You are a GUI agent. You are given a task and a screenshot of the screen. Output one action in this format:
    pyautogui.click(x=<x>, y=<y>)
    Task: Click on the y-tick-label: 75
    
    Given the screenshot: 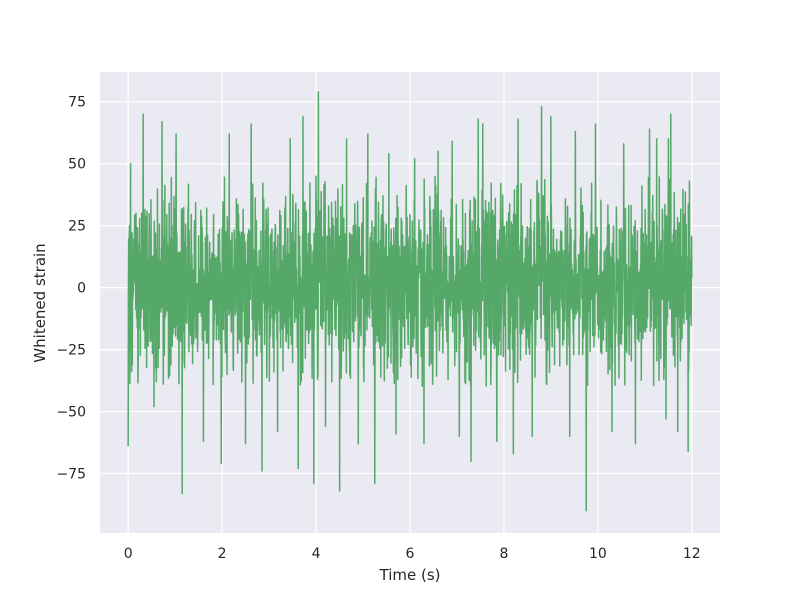 What is the action you would take?
    pyautogui.click(x=77, y=103)
    